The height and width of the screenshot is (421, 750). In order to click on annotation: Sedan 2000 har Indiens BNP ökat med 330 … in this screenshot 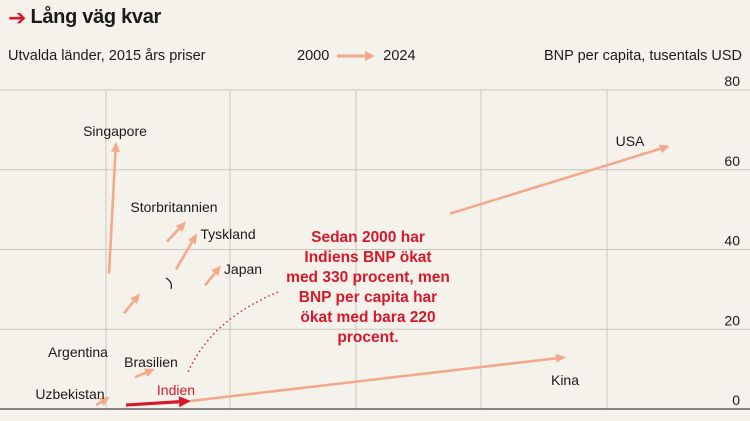, I will do `click(368, 288)`.